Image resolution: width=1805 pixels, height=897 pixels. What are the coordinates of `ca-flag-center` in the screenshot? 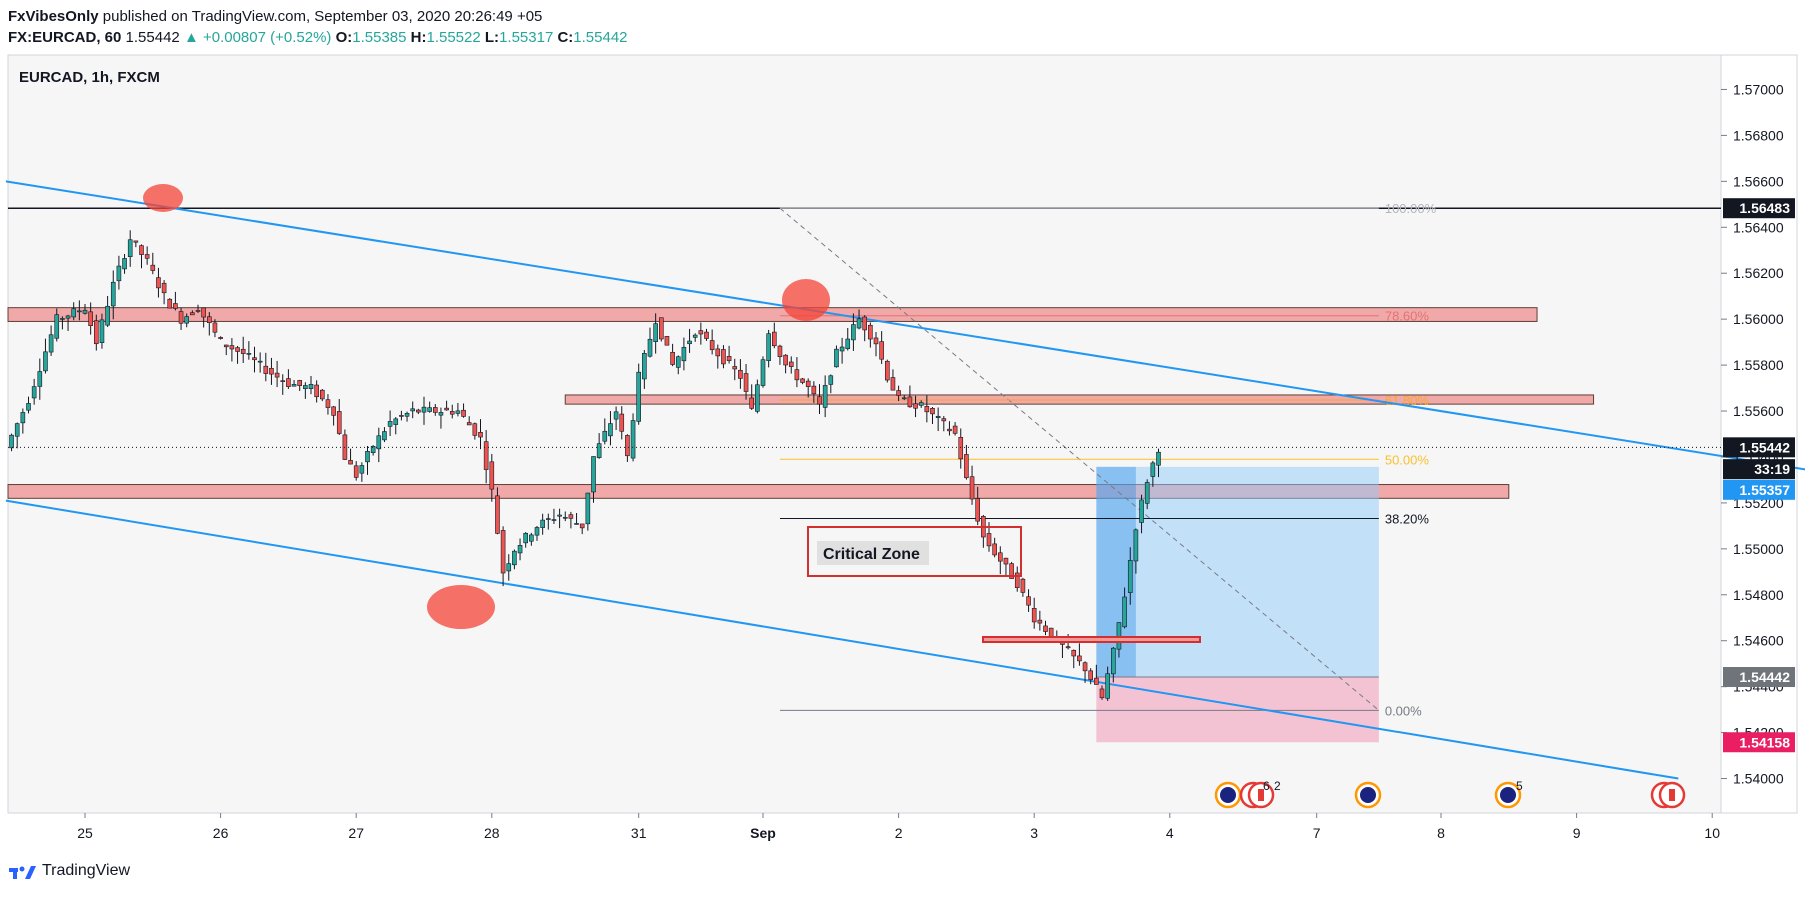 It's located at (1261, 795).